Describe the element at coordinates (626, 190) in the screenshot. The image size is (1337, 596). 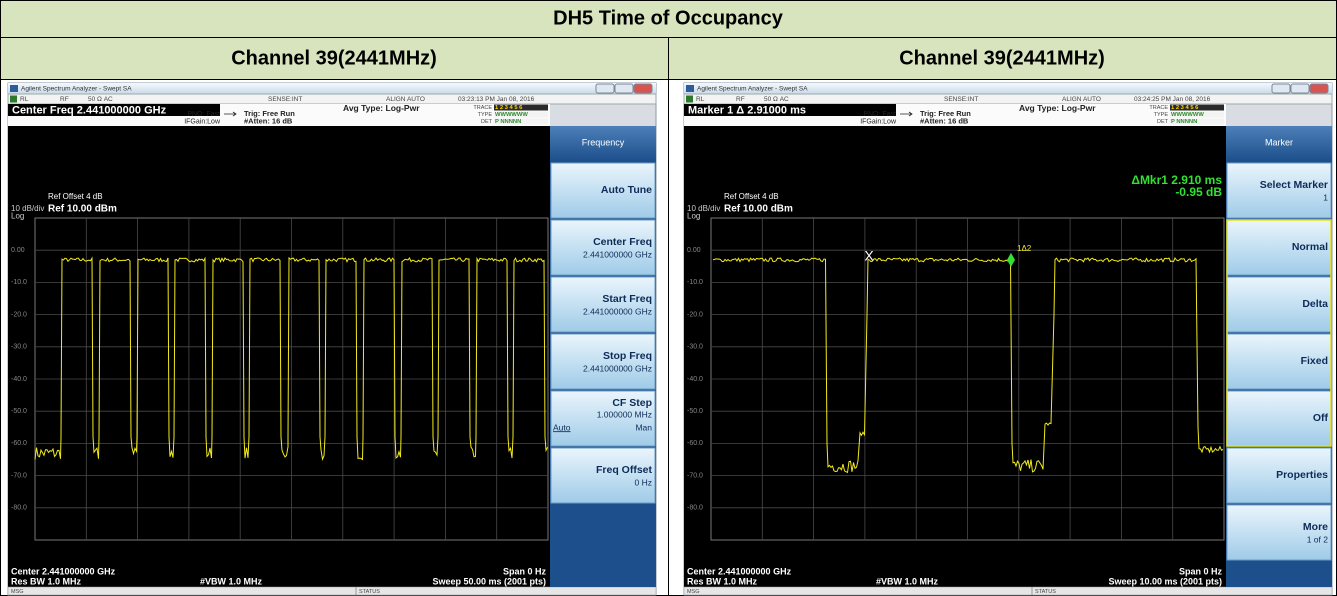
I see `softkey-label: Auto Tune` at that location.